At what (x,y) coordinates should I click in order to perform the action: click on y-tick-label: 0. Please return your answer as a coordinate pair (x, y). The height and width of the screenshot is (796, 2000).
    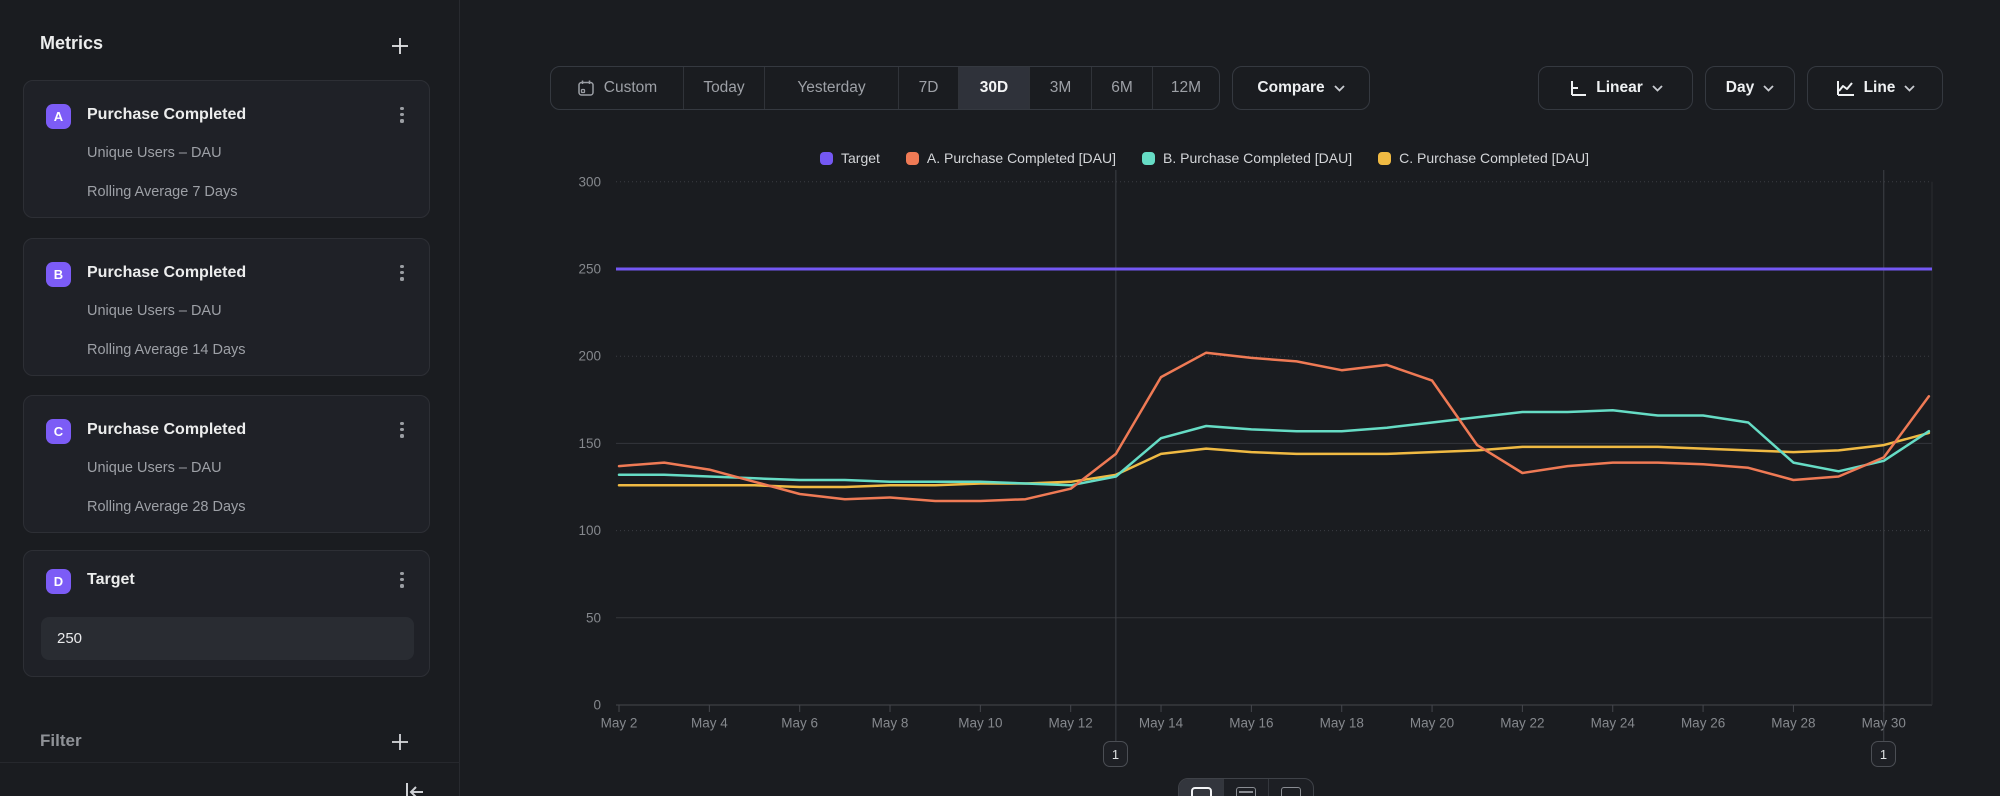
    Looking at the image, I should click on (597, 705).